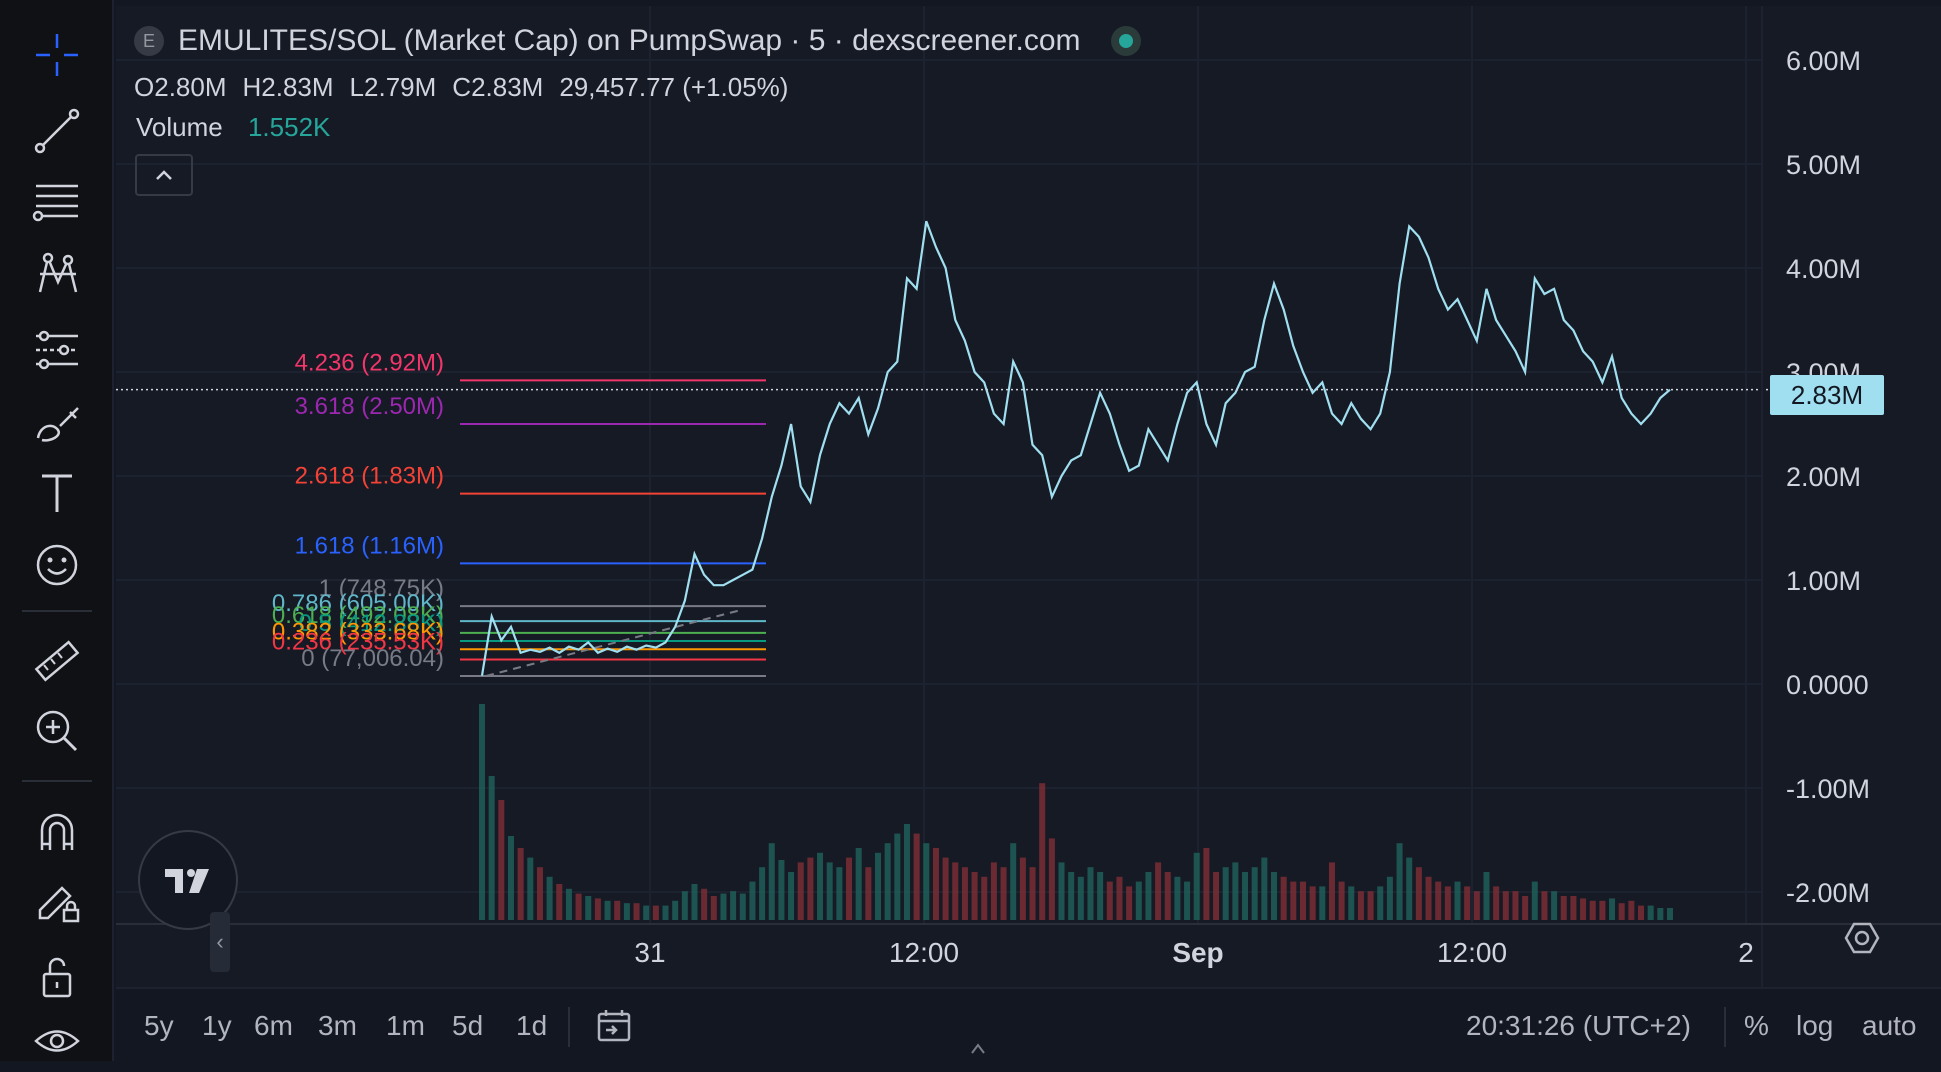  I want to click on range-1d-button: 1d, so click(532, 1025).